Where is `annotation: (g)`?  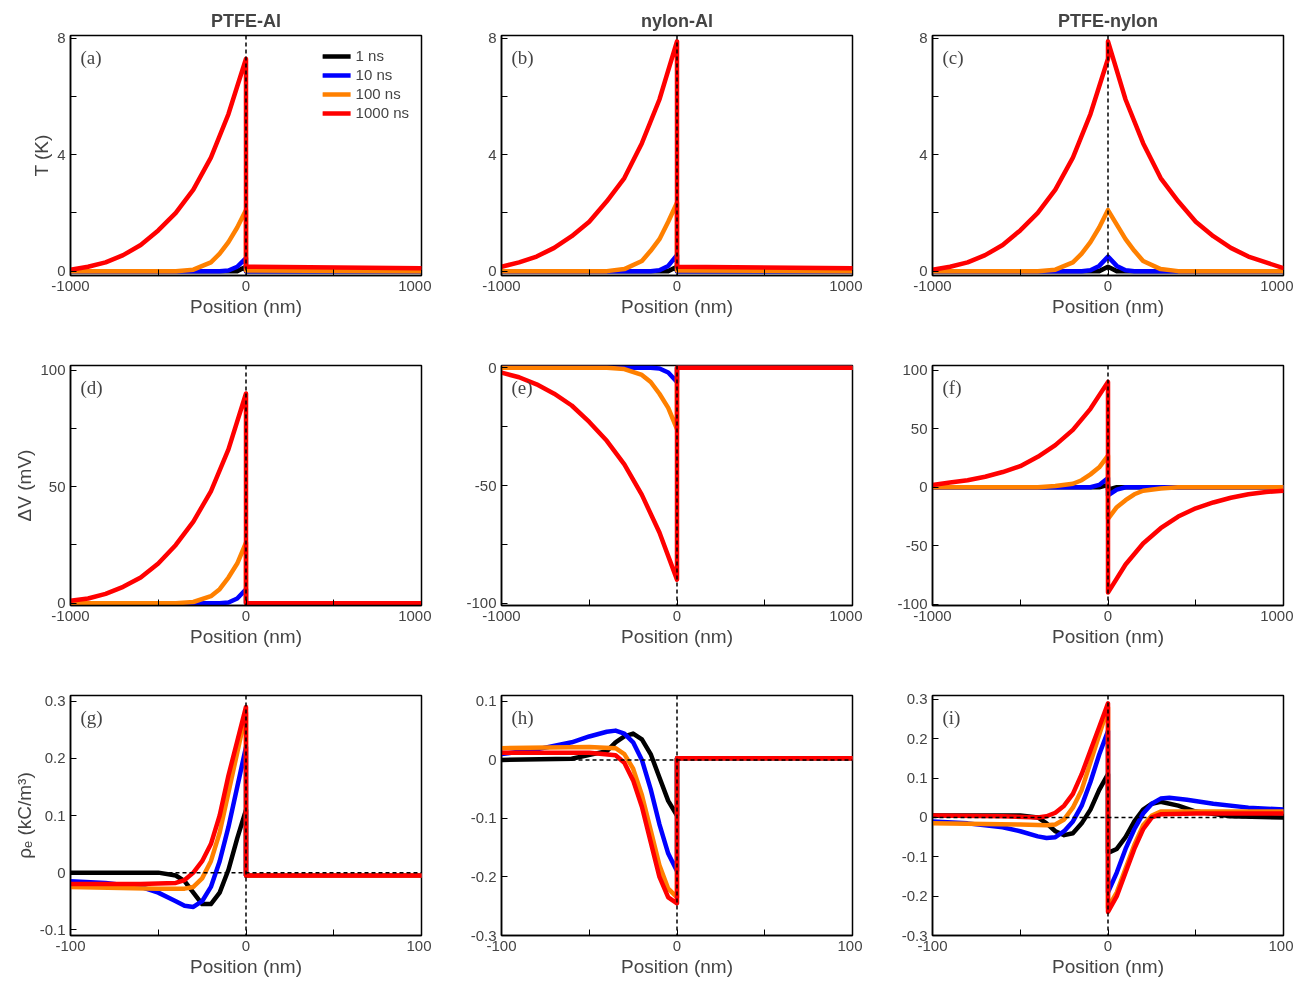
annotation: (g) is located at coordinates (91, 717).